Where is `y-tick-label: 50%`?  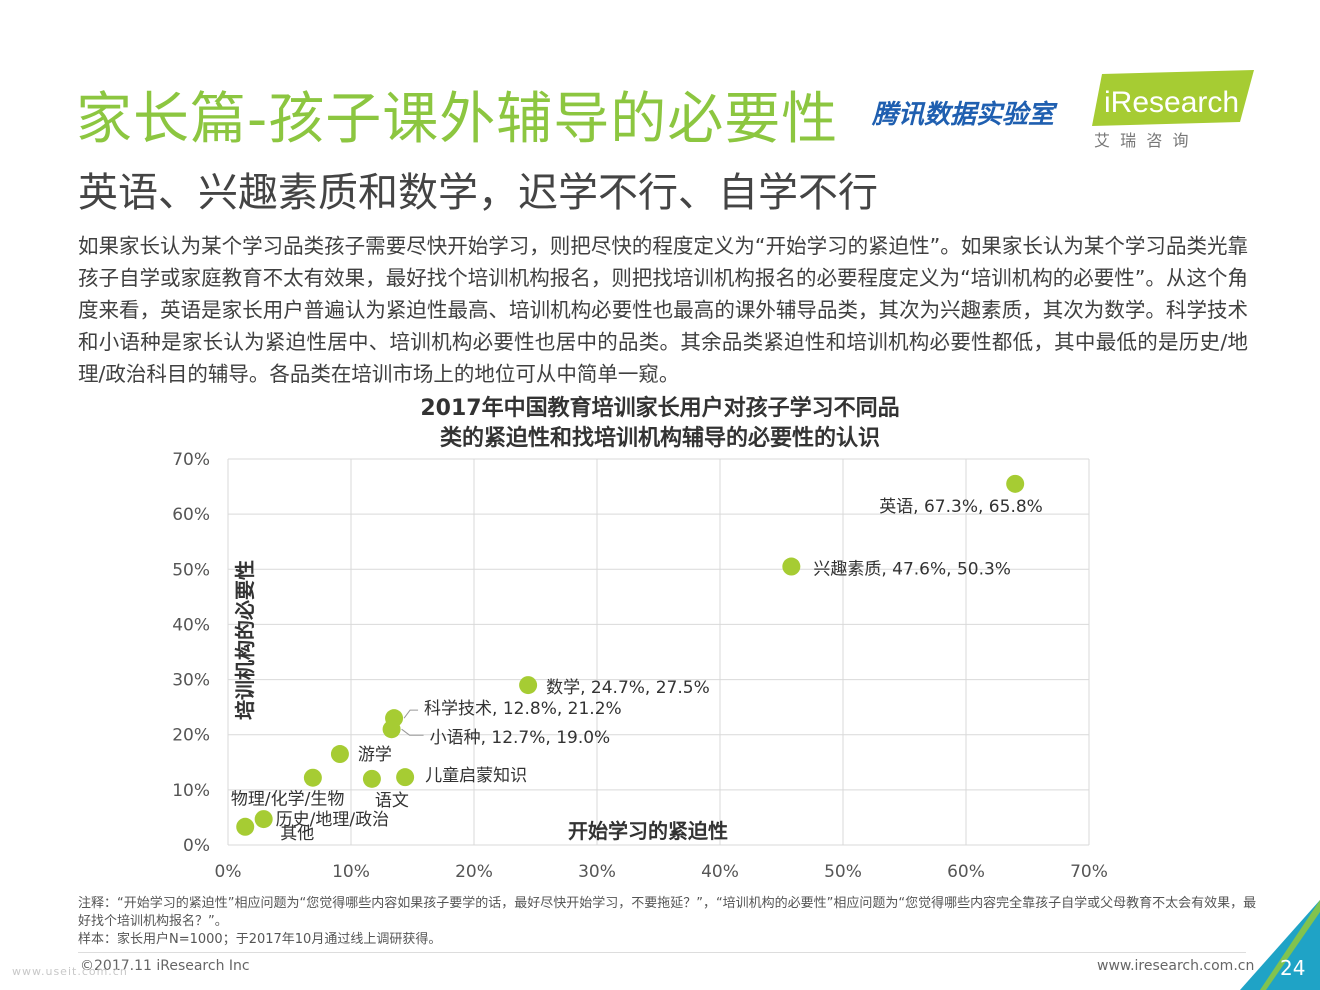 y-tick-label: 50% is located at coordinates (191, 570).